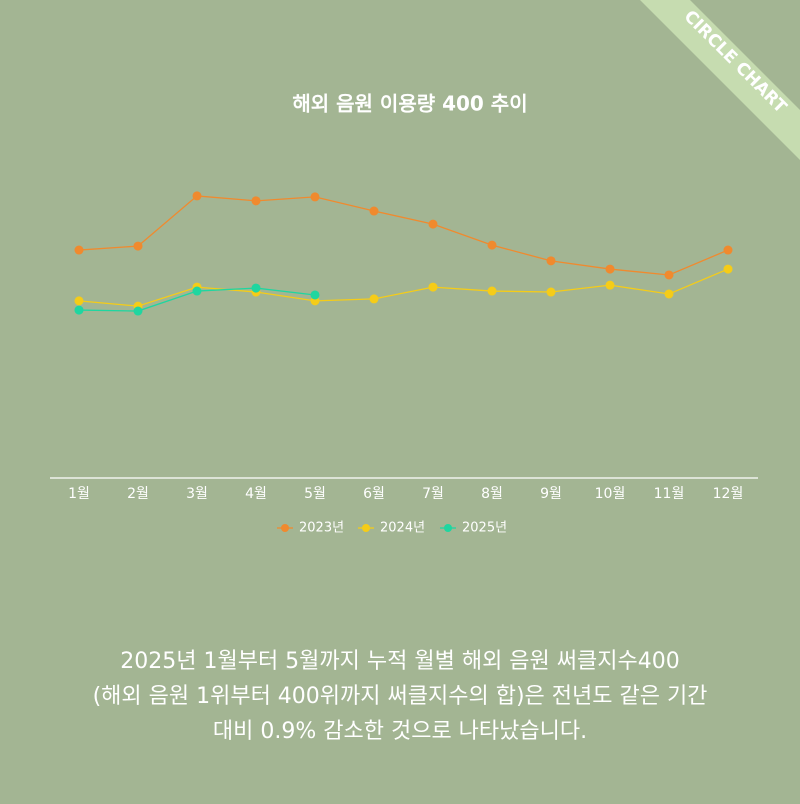  What do you see at coordinates (484, 528) in the screenshot?
I see `legend-label: 2025년` at bounding box center [484, 528].